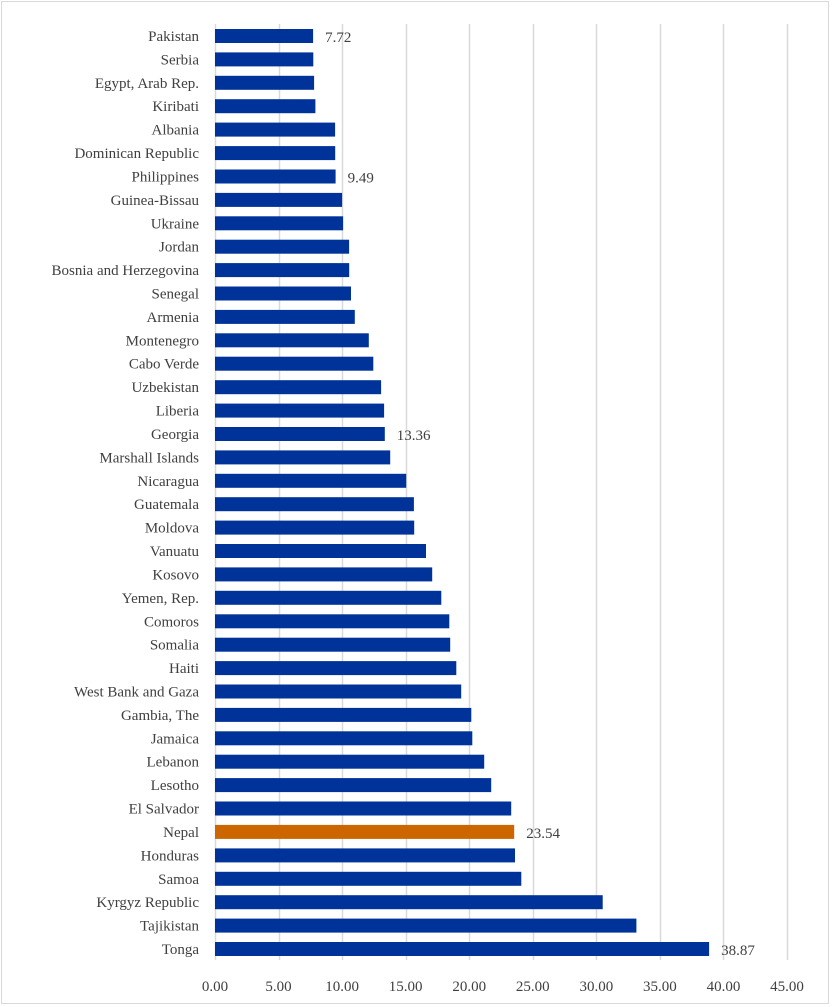 This screenshot has height=1007, width=832. What do you see at coordinates (175, 739) in the screenshot?
I see `category-label: Jamaica` at bounding box center [175, 739].